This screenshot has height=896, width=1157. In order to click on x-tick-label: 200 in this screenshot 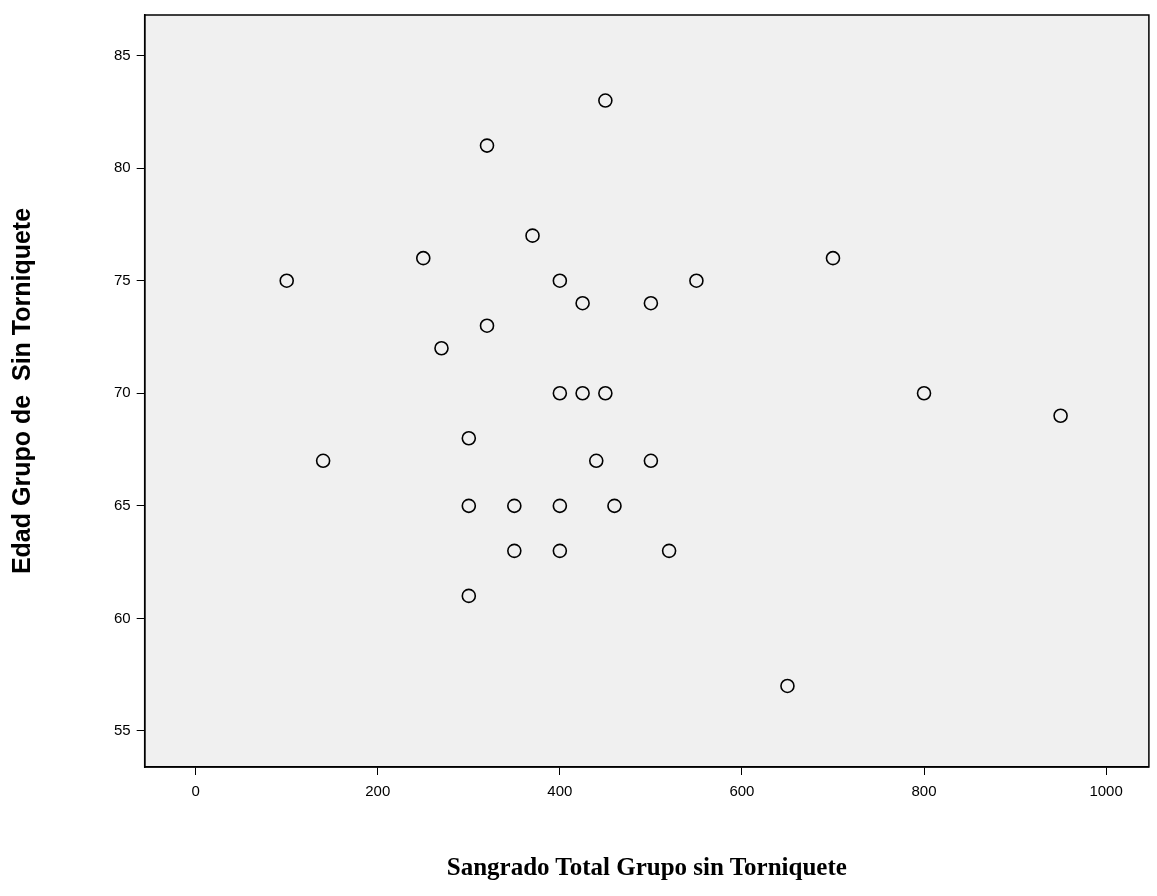, I will do `click(378, 791)`.